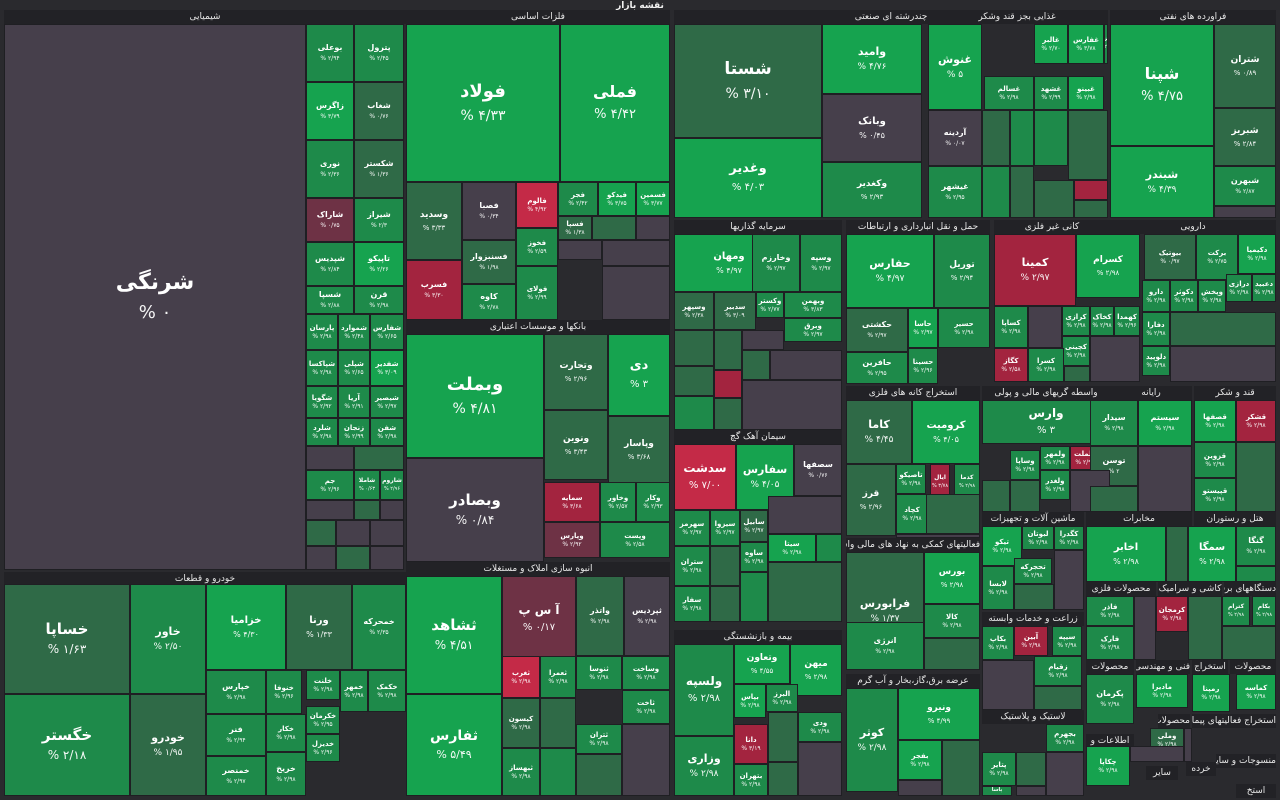 The height and width of the screenshot is (800, 1280). Describe the element at coordinates (489, 302) in the screenshot. I see `stock-tile: کاوه ۲/۷۸ %` at that location.